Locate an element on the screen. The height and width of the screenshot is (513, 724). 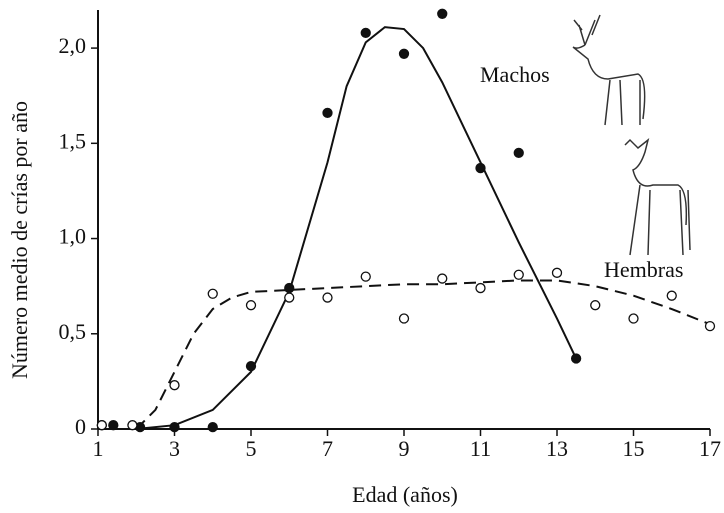
x-tick-label: 5 is located at coordinates (251, 448).